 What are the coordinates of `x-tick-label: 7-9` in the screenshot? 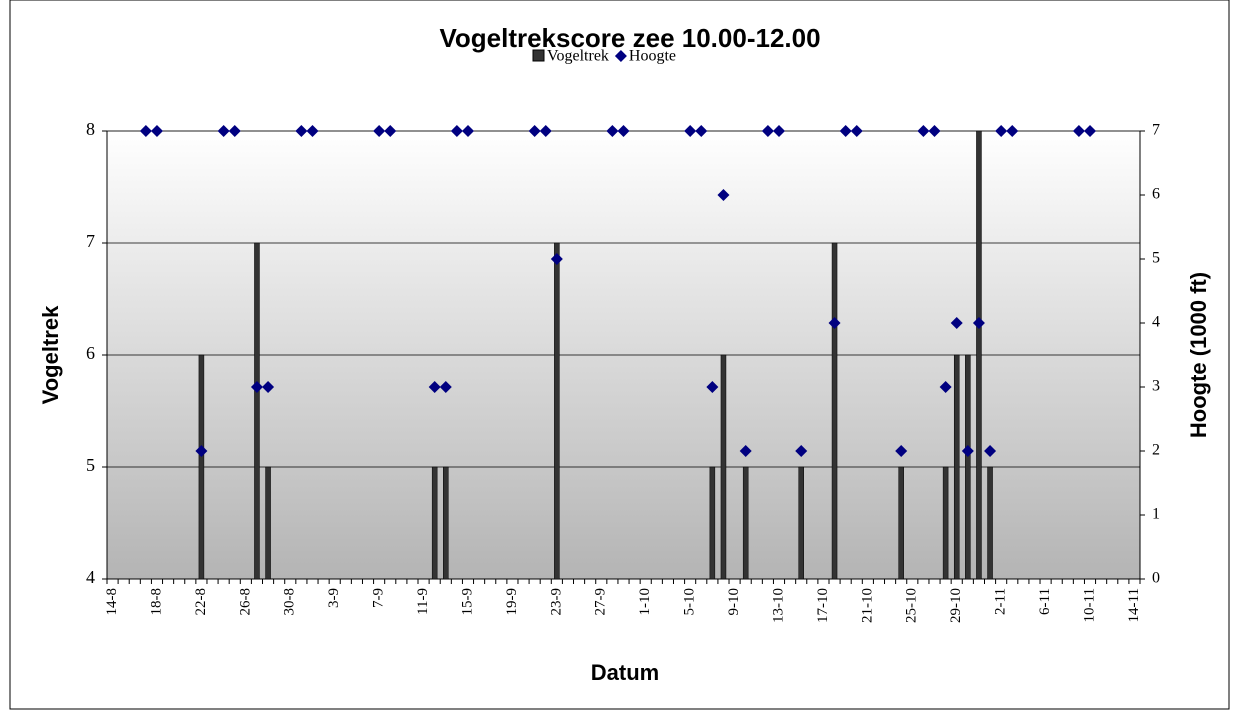 It's located at (379, 598).